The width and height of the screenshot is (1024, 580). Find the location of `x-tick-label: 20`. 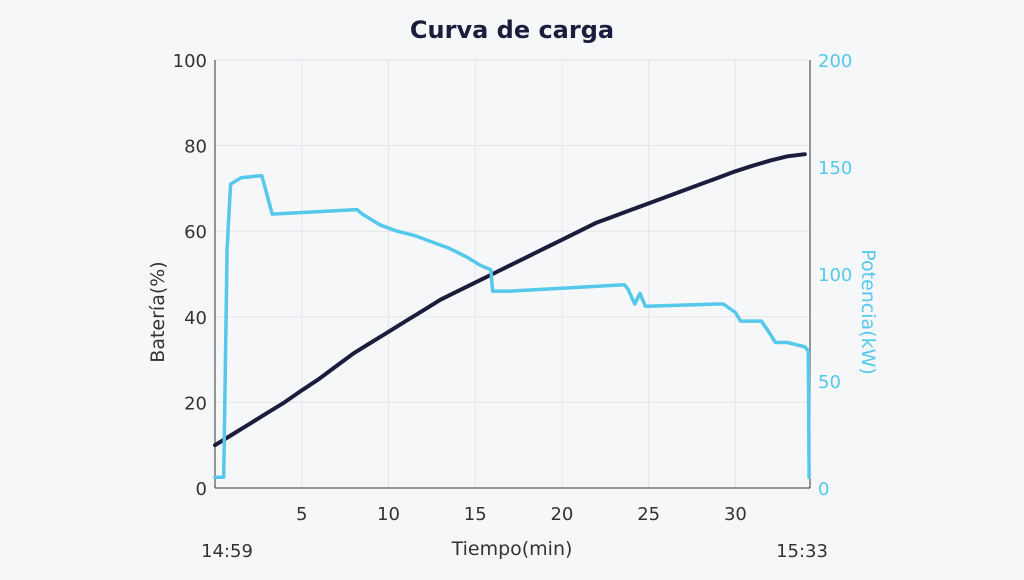

x-tick-label: 20 is located at coordinates (561, 514).